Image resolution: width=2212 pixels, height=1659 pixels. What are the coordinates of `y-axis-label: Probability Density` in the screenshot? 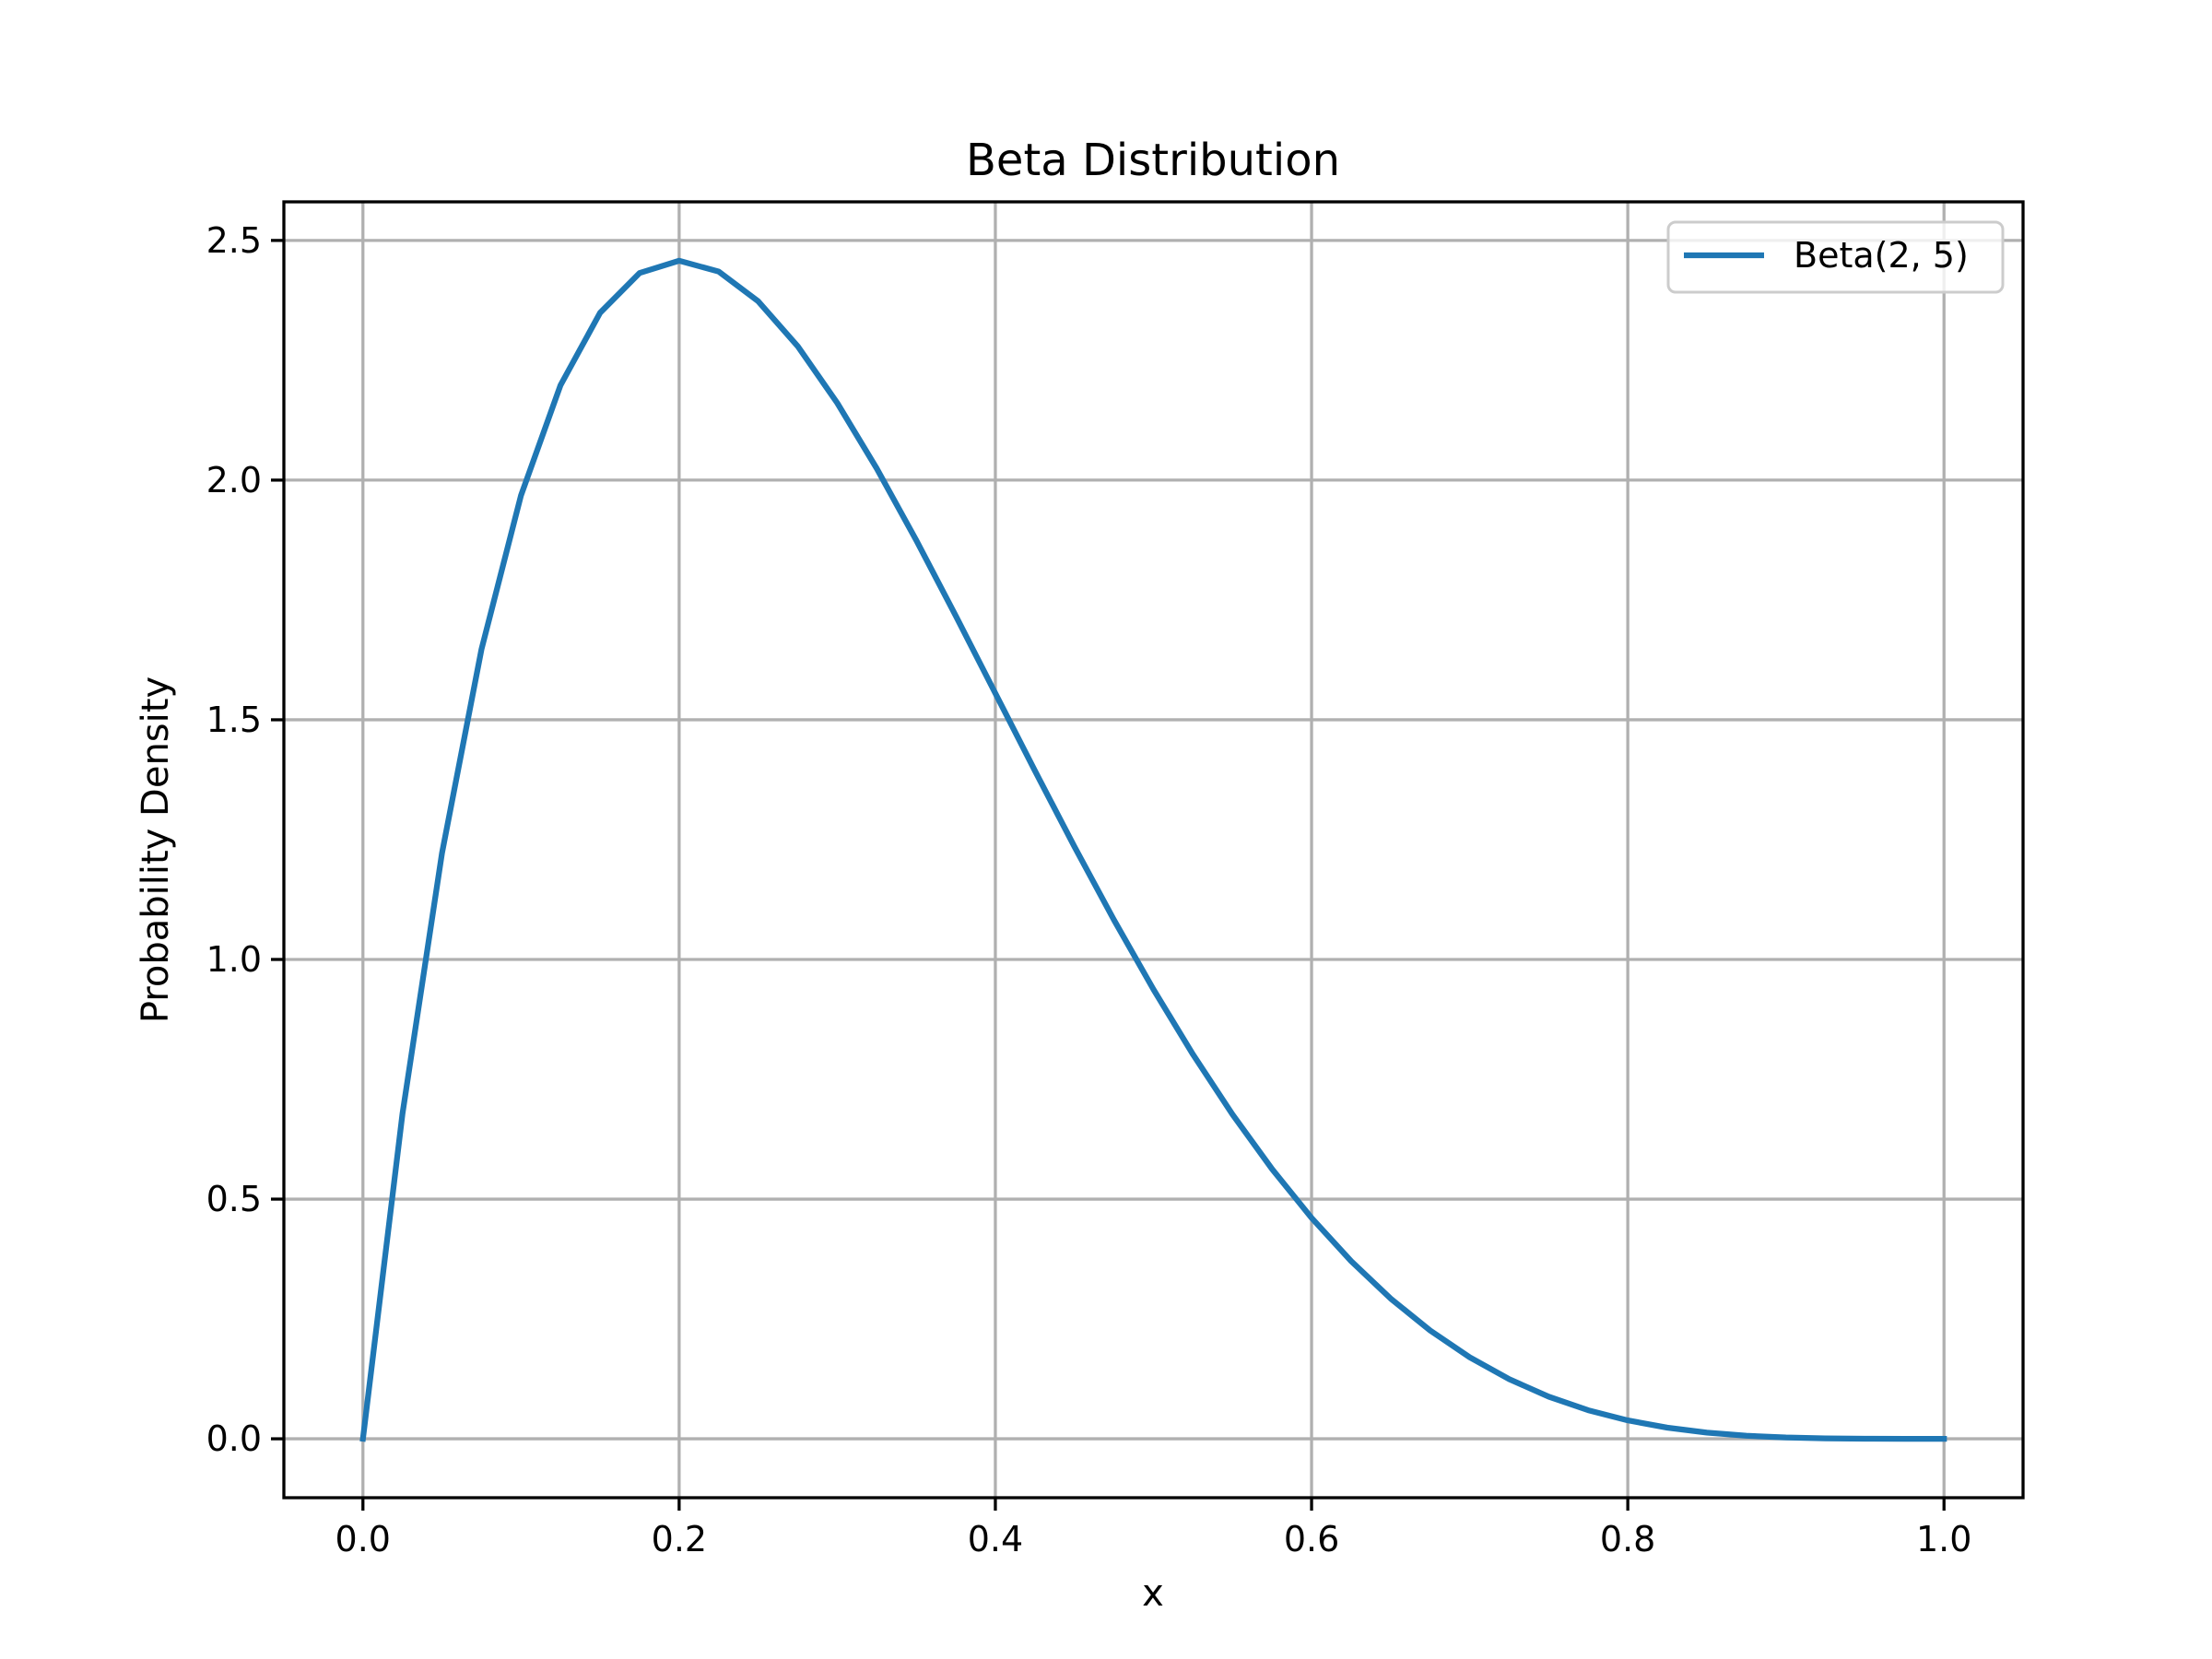 It's located at (156, 850).